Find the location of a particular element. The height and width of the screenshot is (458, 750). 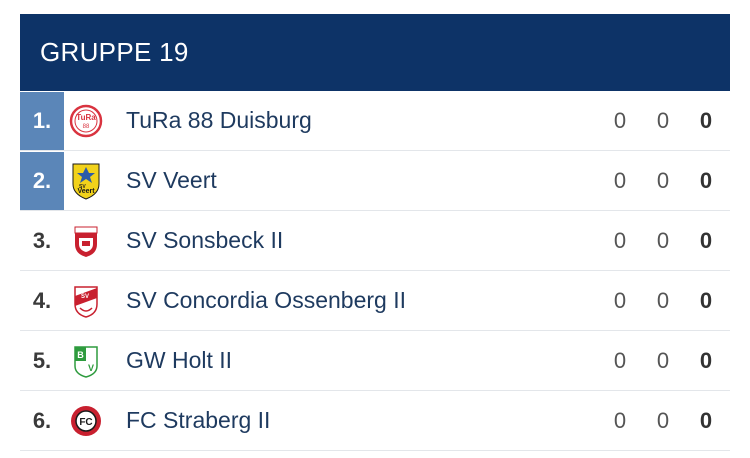

sv-veert-crest-icon: SV Veert is located at coordinates (86, 181).